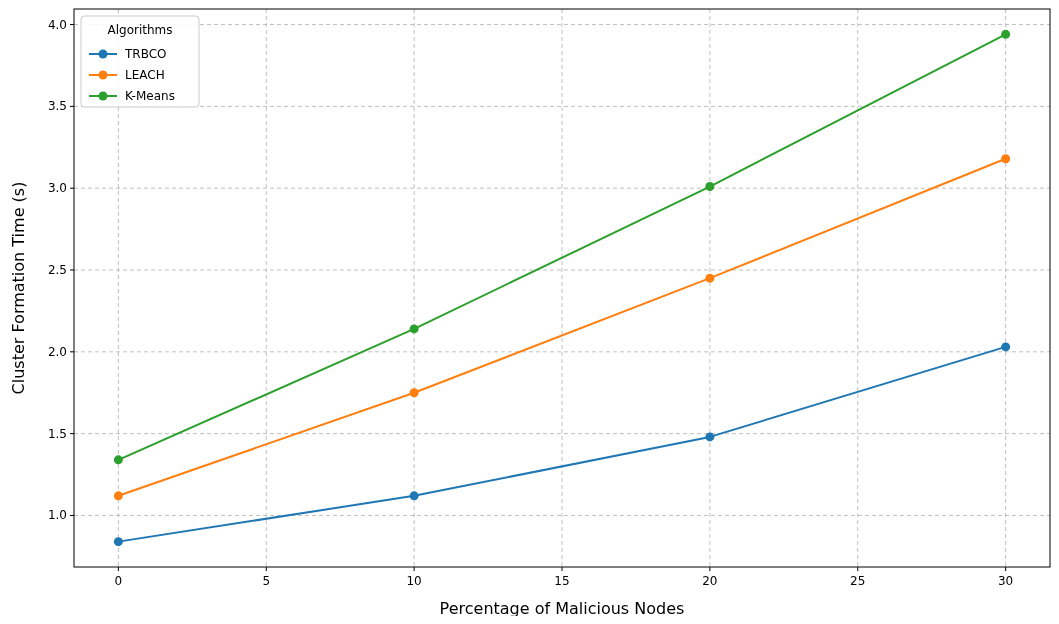 This screenshot has width=1059, height=624. I want to click on legend-title: Algorithms, so click(140, 30).